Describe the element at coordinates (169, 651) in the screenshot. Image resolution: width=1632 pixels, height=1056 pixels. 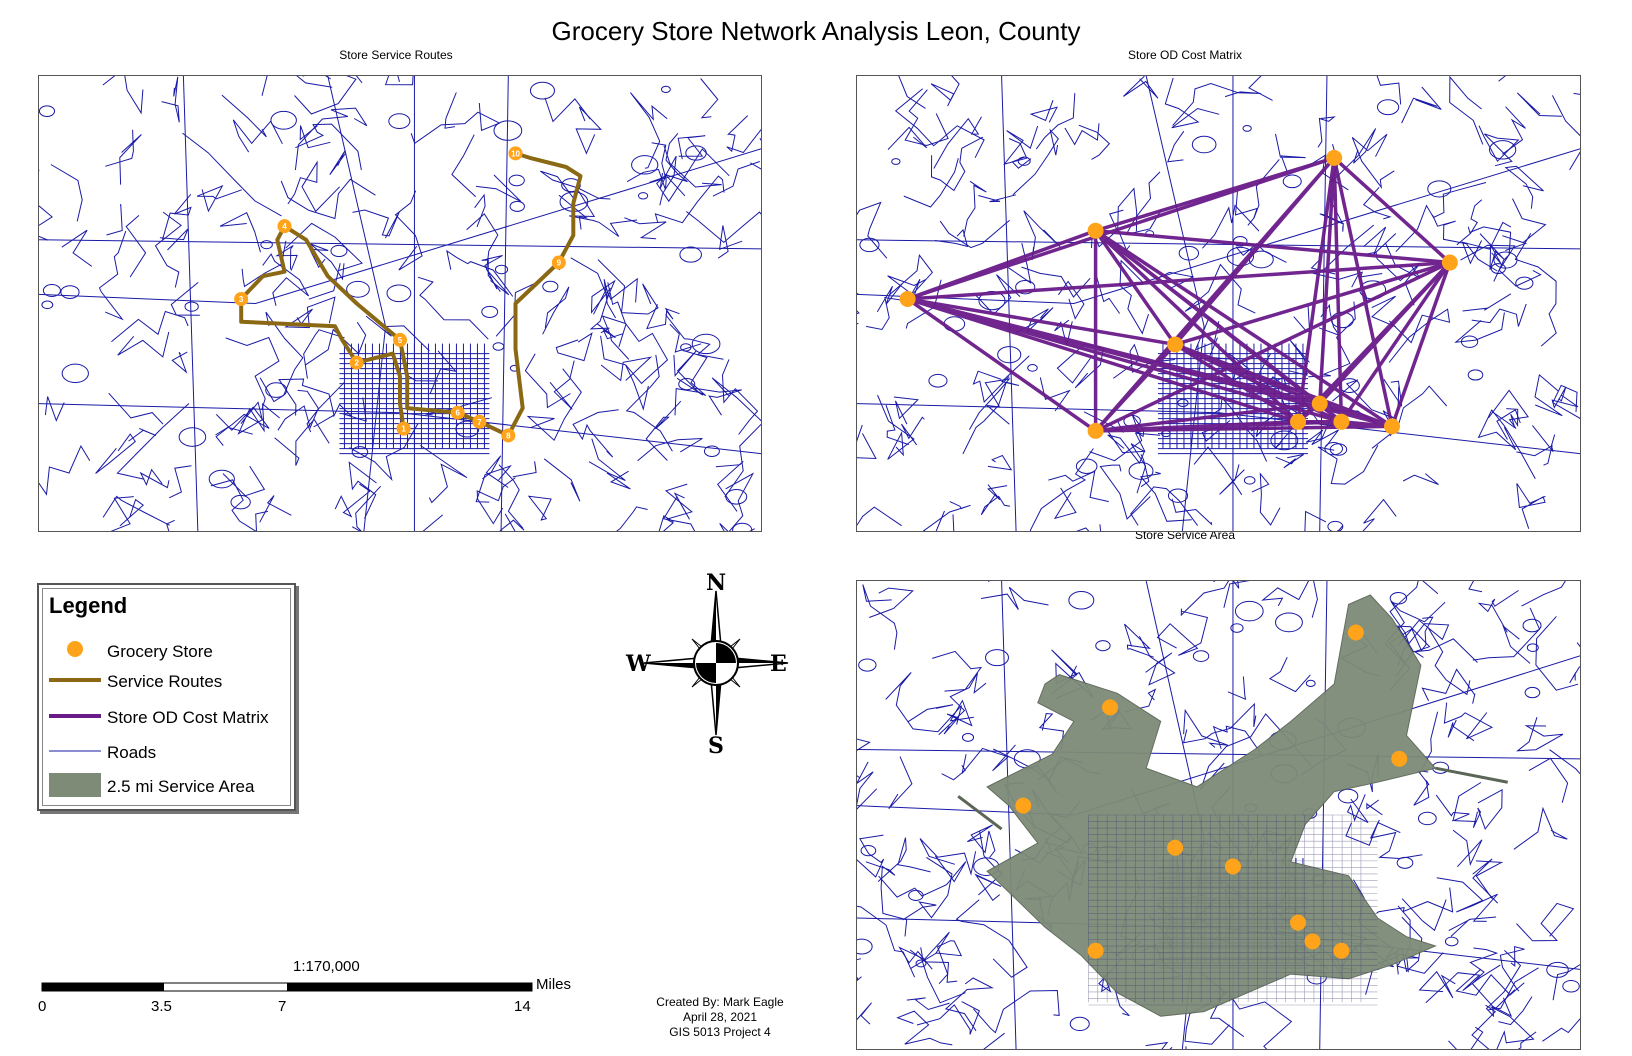
I see `legend-item-grocery-store: Grocery Store` at that location.